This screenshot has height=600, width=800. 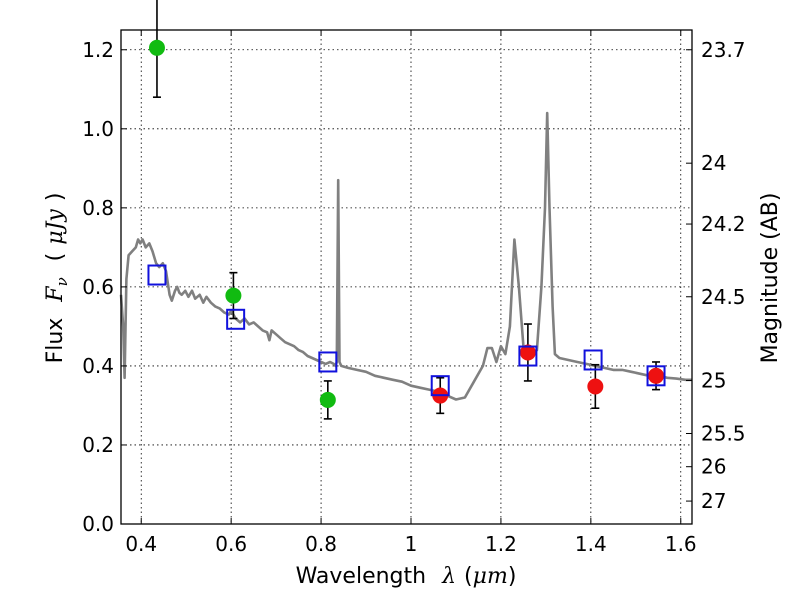 What do you see at coordinates (713, 467) in the screenshot?
I see `magnitude-tick-label: 26` at bounding box center [713, 467].